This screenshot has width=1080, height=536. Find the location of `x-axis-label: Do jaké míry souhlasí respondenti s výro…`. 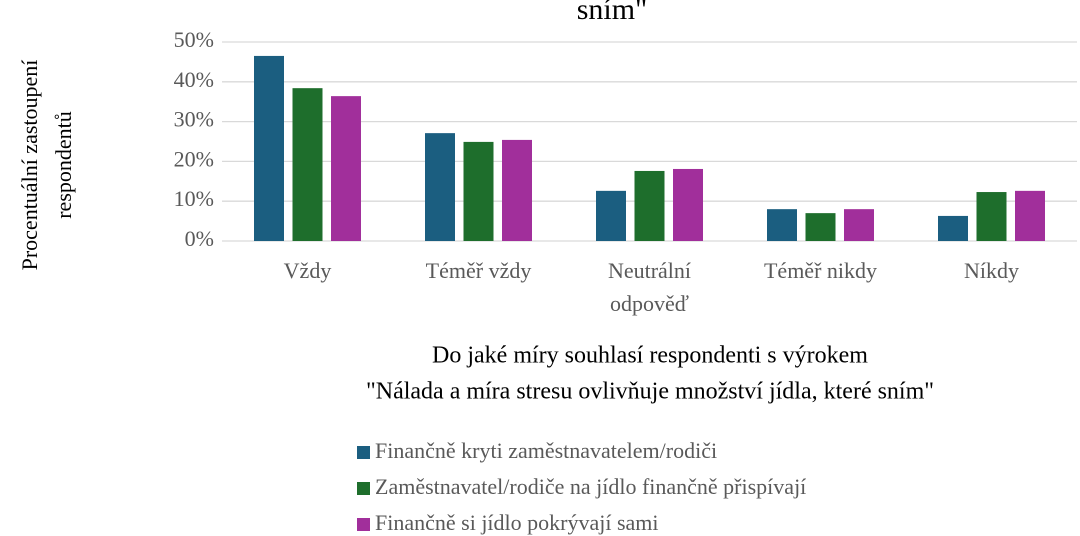

x-axis-label: Do jaké míry souhlasí respondenti s výro… is located at coordinates (650, 356).